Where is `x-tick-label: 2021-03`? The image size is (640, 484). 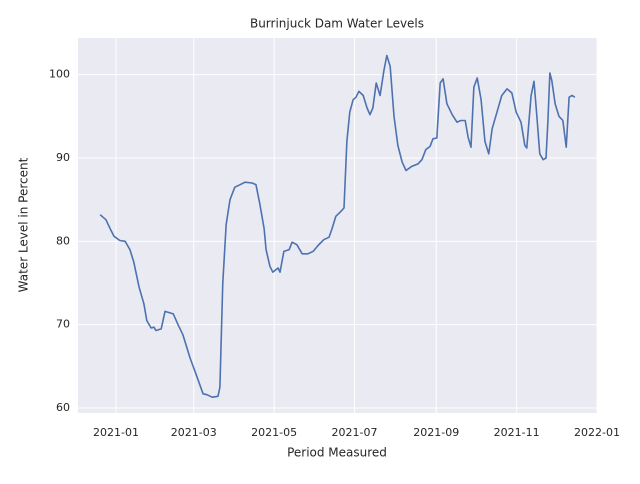
x-tick-label: 2021-03 is located at coordinates (194, 432).